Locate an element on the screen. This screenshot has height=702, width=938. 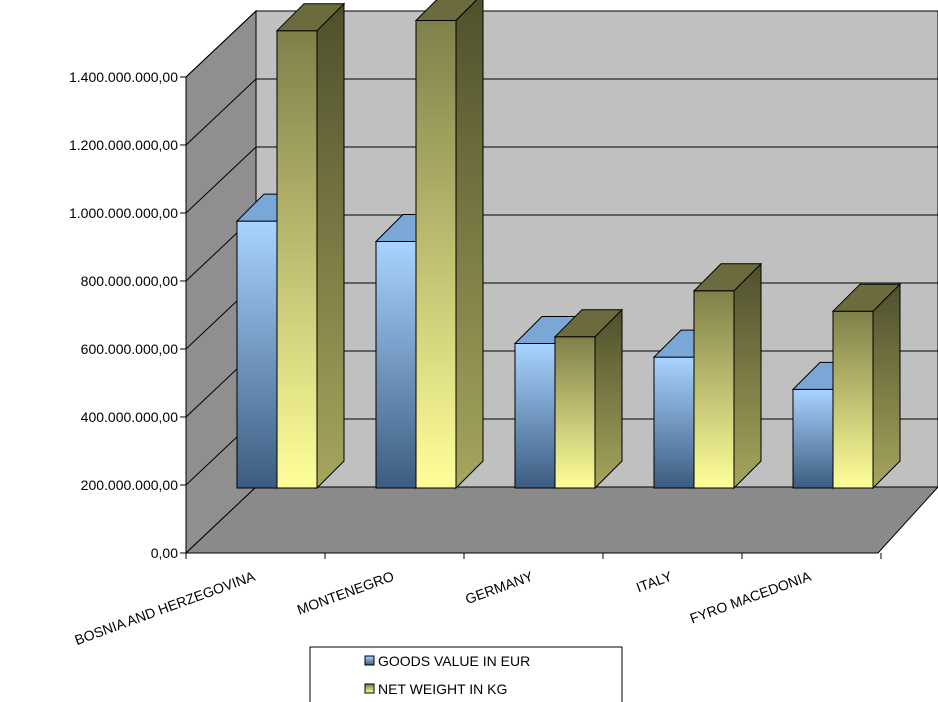
y-tick-label: 1.400.000.000,00 is located at coordinates (123, 77).